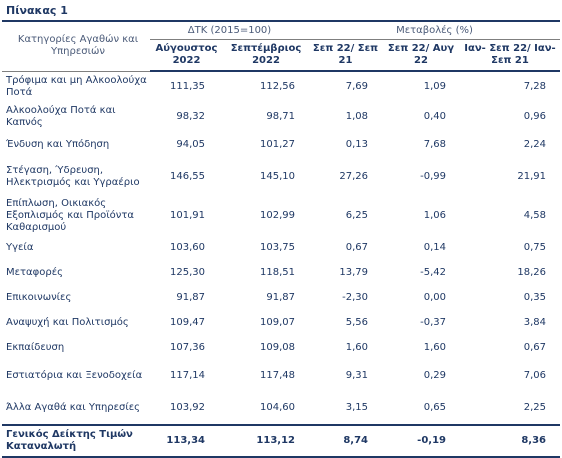  Describe the element at coordinates (534, 116) in the screenshot. I see `cell-ytd: 0,96` at that location.